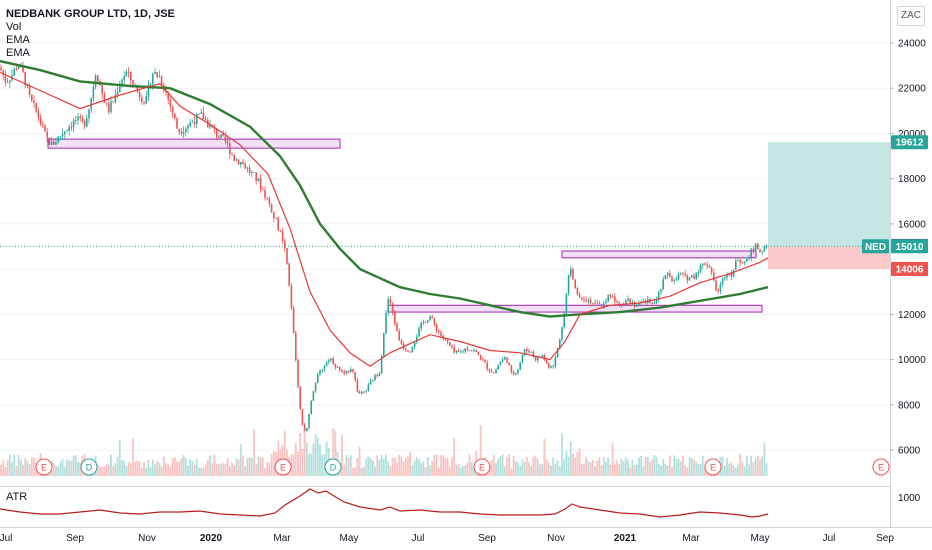 The width and height of the screenshot is (932, 550). I want to click on legend-ema-2: EMA, so click(18, 53).